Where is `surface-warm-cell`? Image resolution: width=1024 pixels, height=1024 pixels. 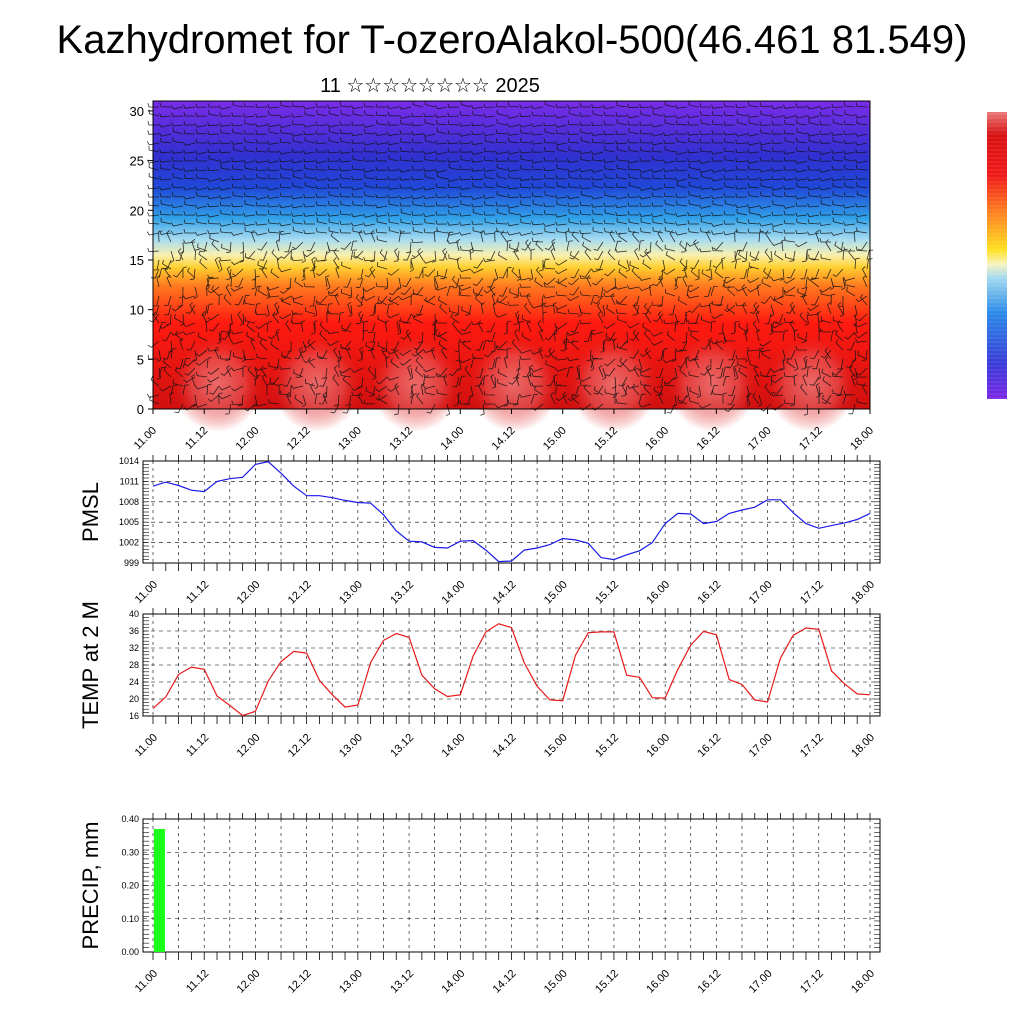
surface-warm-cell is located at coordinates (415, 384).